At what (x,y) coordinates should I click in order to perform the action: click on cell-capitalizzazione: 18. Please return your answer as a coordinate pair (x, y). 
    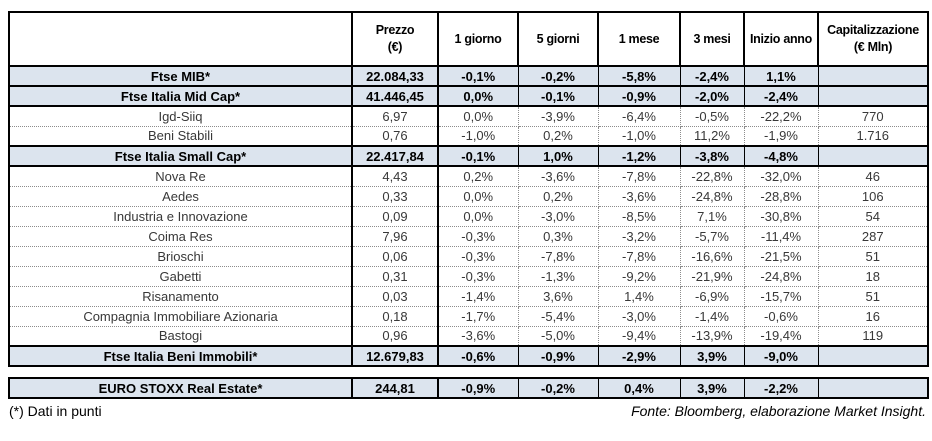
    Looking at the image, I should click on (873, 276).